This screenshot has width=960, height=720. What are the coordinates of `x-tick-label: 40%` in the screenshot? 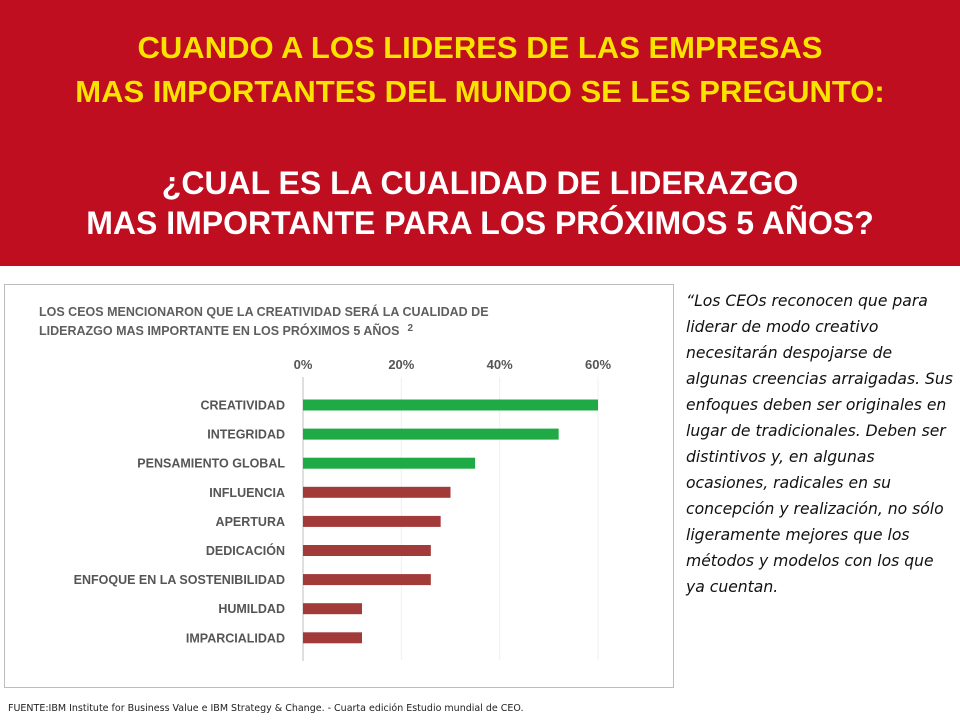 It's located at (500, 364).